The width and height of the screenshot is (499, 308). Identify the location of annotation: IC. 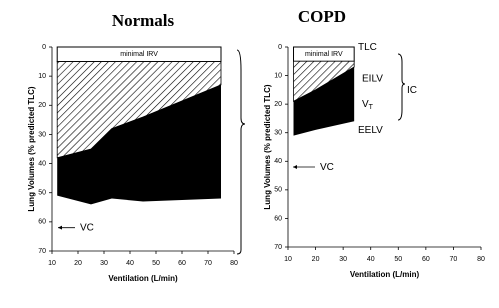
(412, 89).